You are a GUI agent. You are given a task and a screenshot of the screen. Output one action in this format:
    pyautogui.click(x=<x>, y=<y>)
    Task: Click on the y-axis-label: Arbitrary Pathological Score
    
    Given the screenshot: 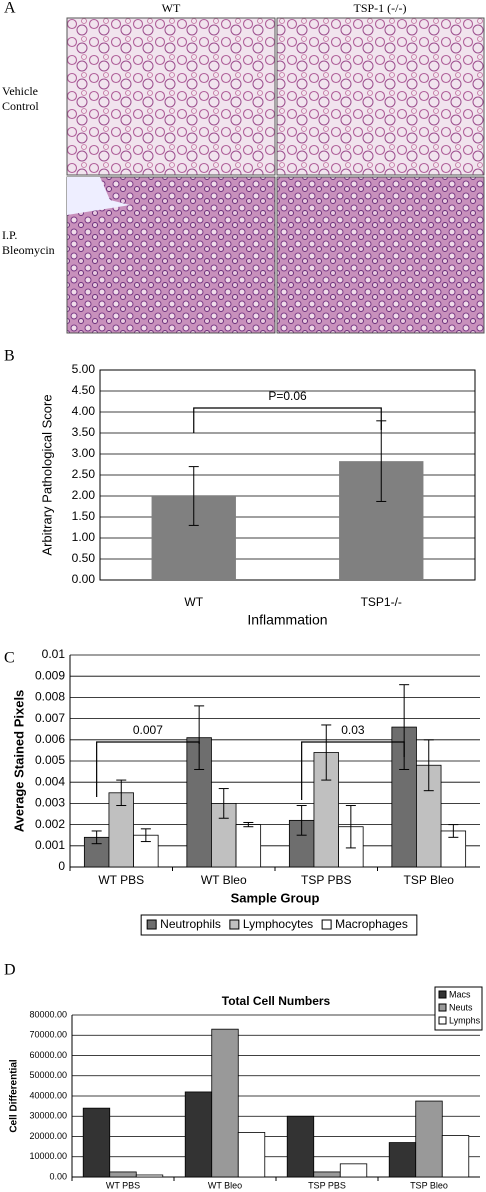 What is the action you would take?
    pyautogui.click(x=46, y=474)
    